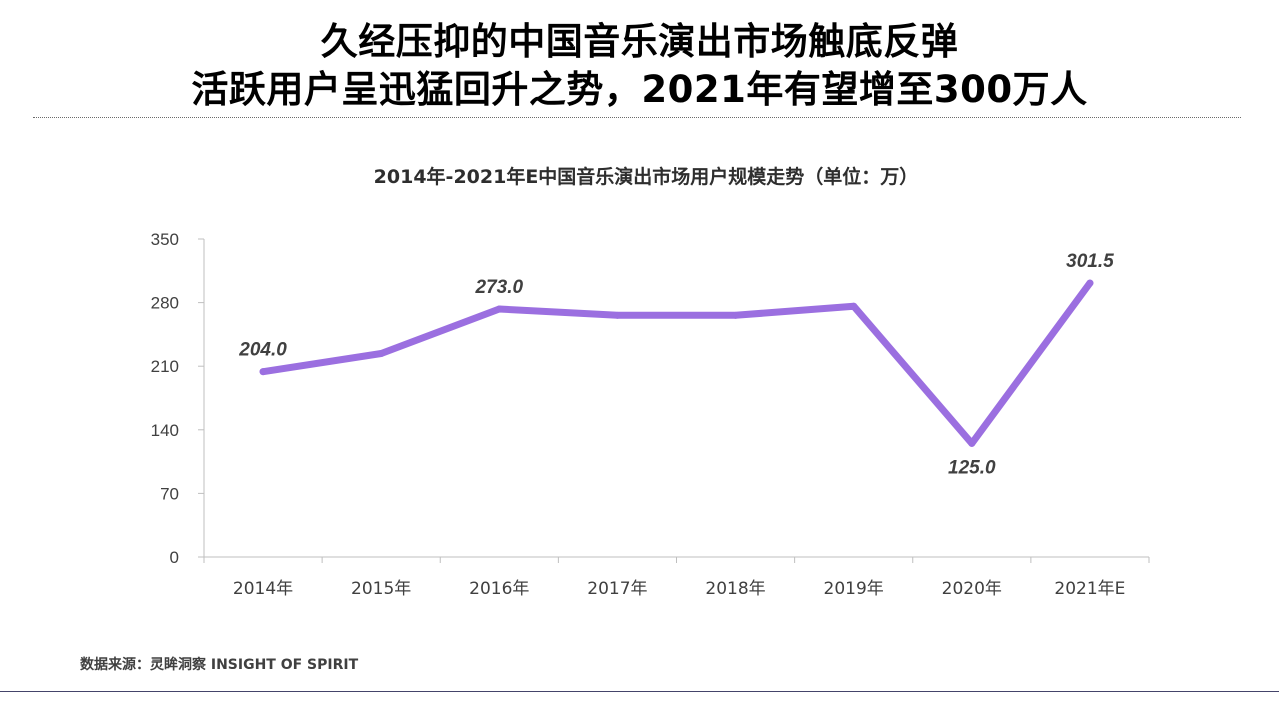 This screenshot has width=1279, height=719. What do you see at coordinates (262, 350) in the screenshot?
I see `data-label: 204.0` at bounding box center [262, 350].